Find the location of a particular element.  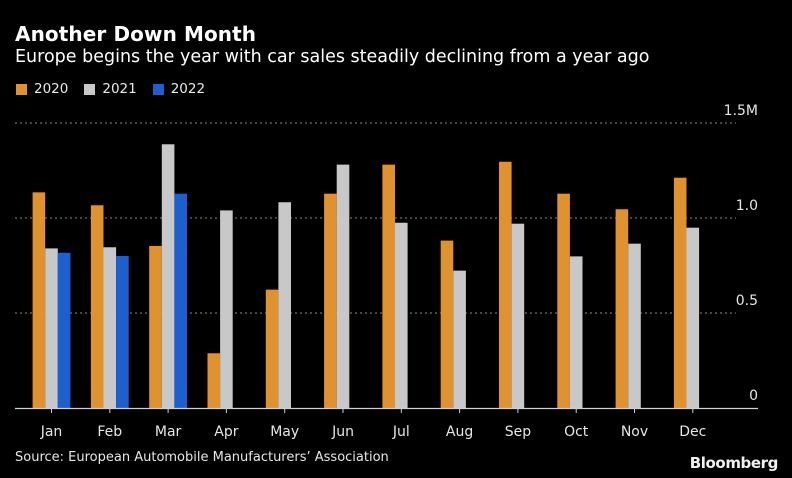

x-axis-labels: Jan Feb Mar Apr May Jun Jul Aug Sep Oct Nov Dec is located at coordinates (373, 432).